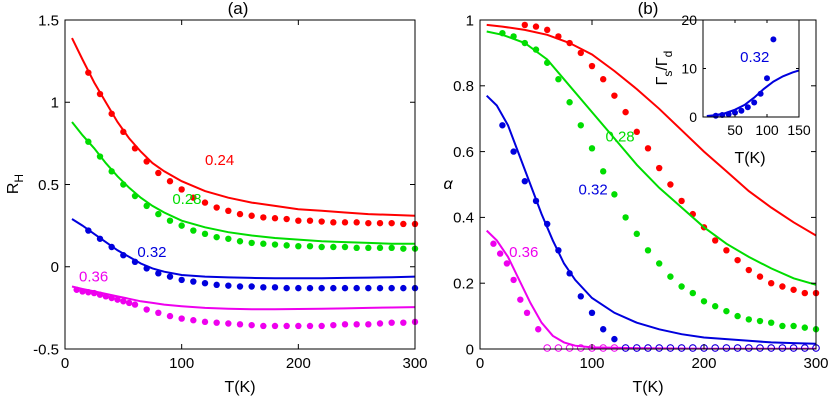 This screenshot has height=404, width=830. What do you see at coordinates (239, 387) in the screenshot?
I see `panel-a-x-axis-label: T(K)` at bounding box center [239, 387].